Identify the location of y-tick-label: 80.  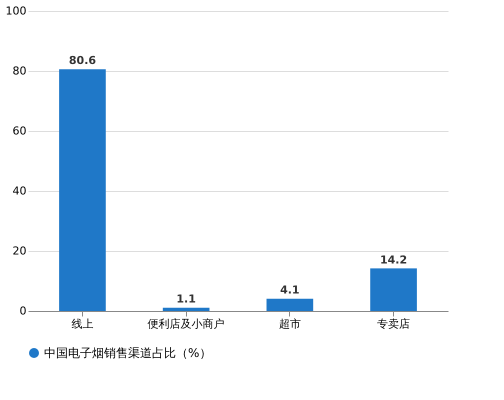
(19, 71).